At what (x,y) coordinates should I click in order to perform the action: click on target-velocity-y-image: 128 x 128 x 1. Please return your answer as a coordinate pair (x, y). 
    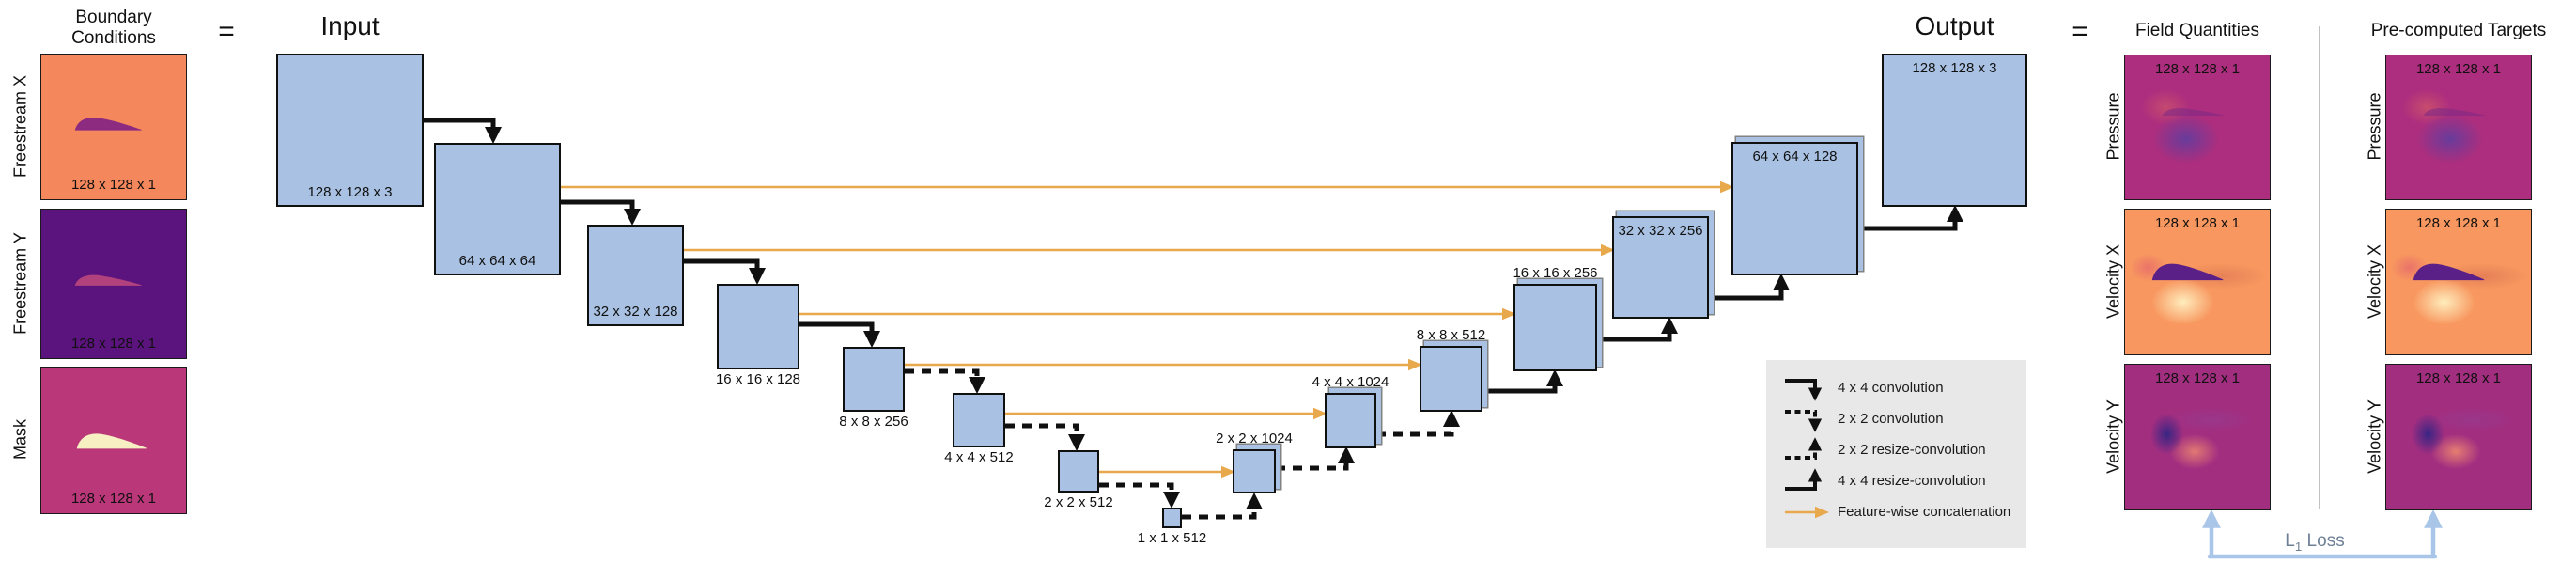
    Looking at the image, I should click on (2458, 437).